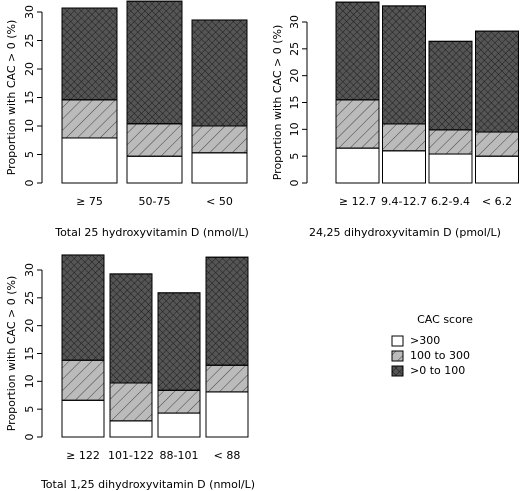  I want to click on x-axis-label: Total 1,25 dihydroxyvitamin D (nmol/L), so click(147, 484).